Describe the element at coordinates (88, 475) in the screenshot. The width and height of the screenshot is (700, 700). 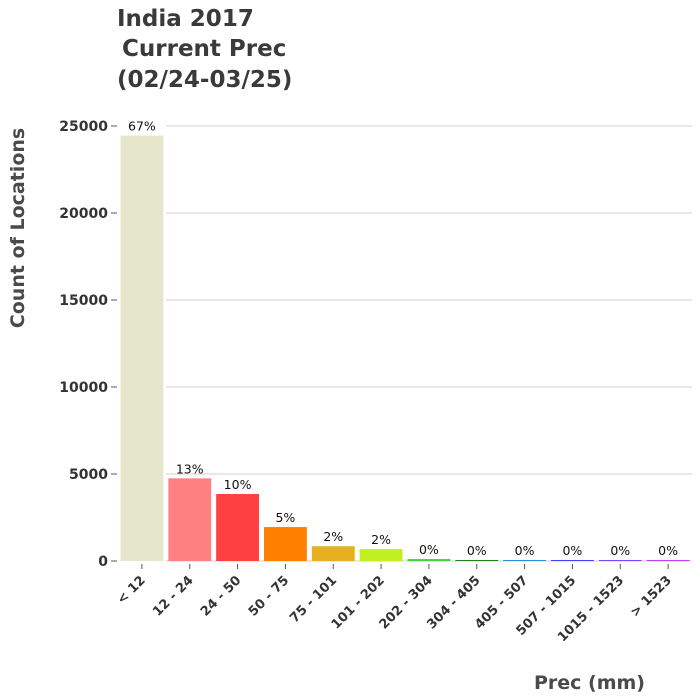
I see `y-tick-label: 5000` at that location.